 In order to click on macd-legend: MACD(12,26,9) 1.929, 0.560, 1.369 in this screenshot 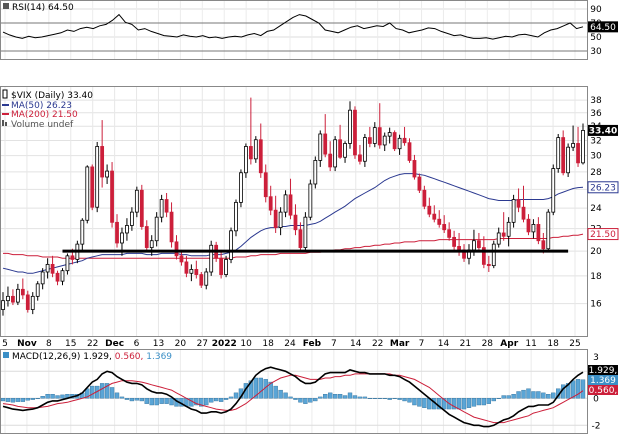, I will do `click(87, 357)`.